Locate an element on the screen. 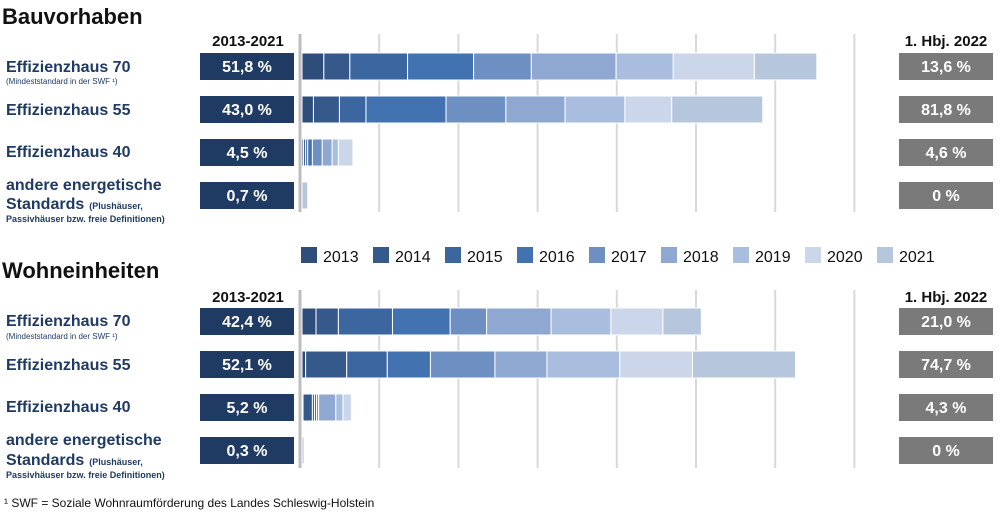  right-value-label: 4,6 % is located at coordinates (946, 153).